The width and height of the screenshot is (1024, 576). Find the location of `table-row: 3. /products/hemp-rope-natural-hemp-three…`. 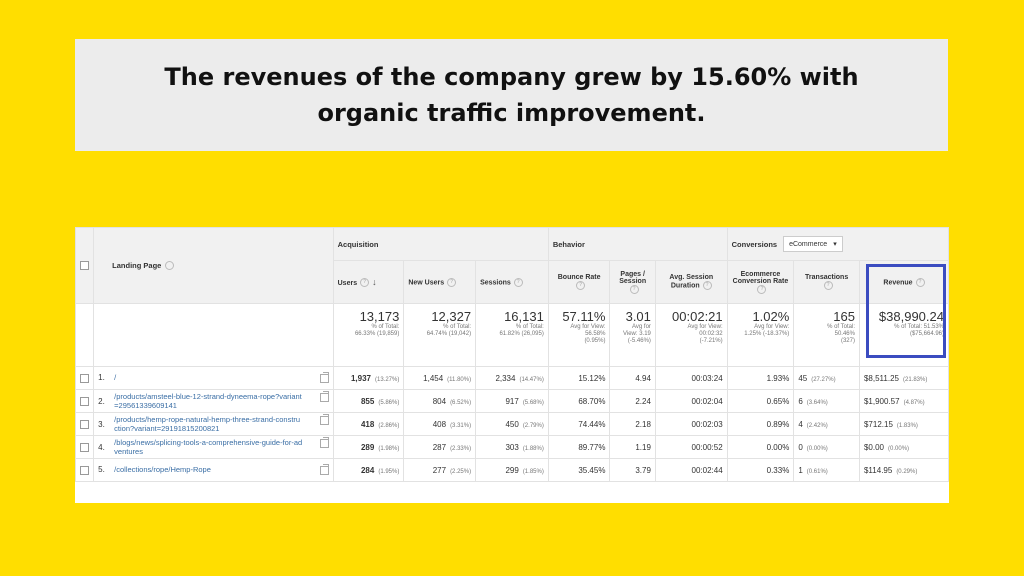

table-row: 3. /products/hemp-rope-natural-hemp-three… is located at coordinates (512, 424).